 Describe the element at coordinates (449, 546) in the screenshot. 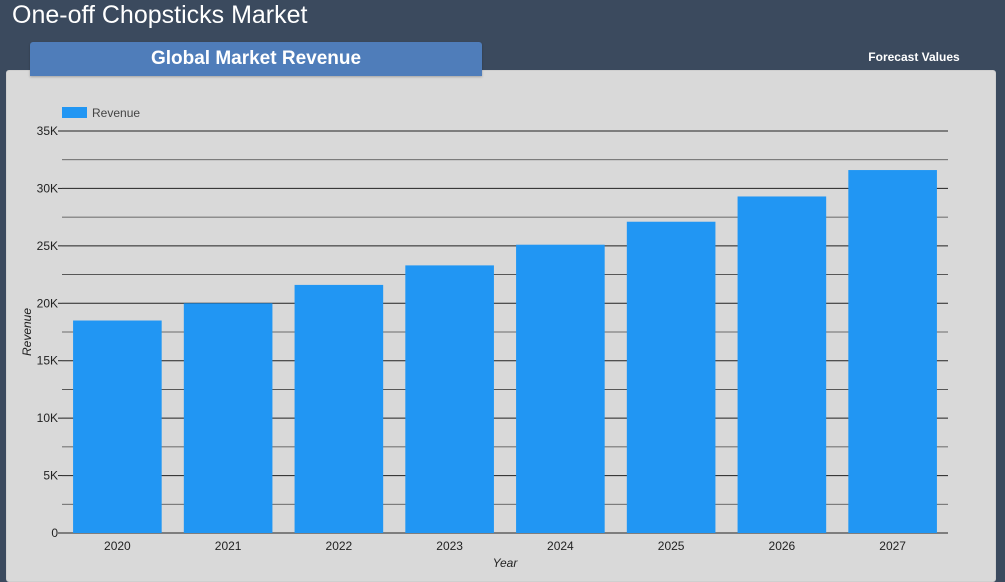

I see `x-tick-label: 2023` at that location.